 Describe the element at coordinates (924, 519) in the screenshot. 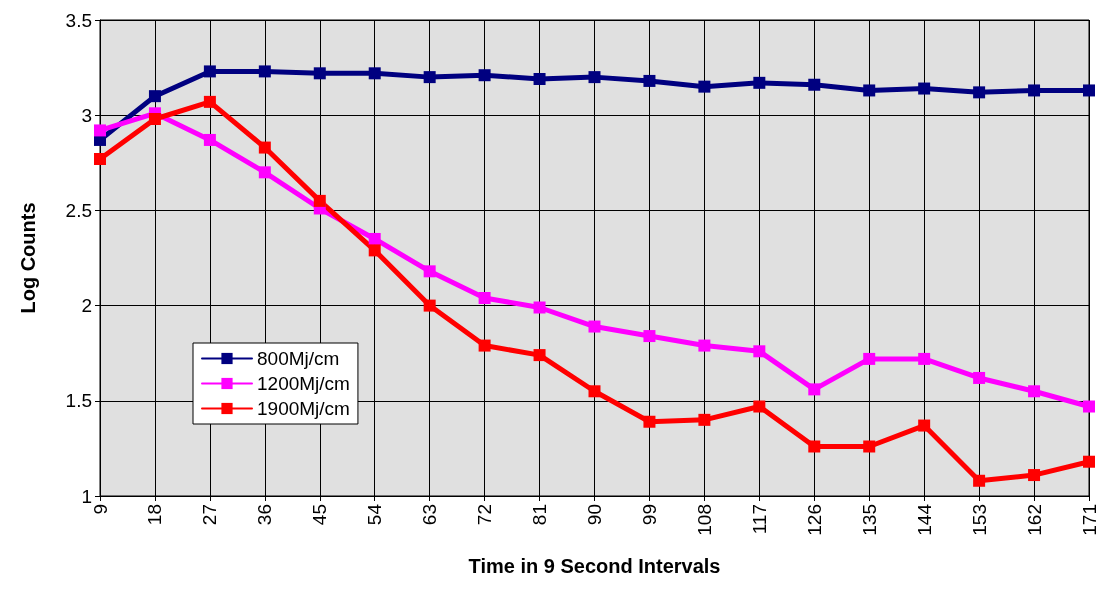

I see `x-tick-label: 144` at that location.